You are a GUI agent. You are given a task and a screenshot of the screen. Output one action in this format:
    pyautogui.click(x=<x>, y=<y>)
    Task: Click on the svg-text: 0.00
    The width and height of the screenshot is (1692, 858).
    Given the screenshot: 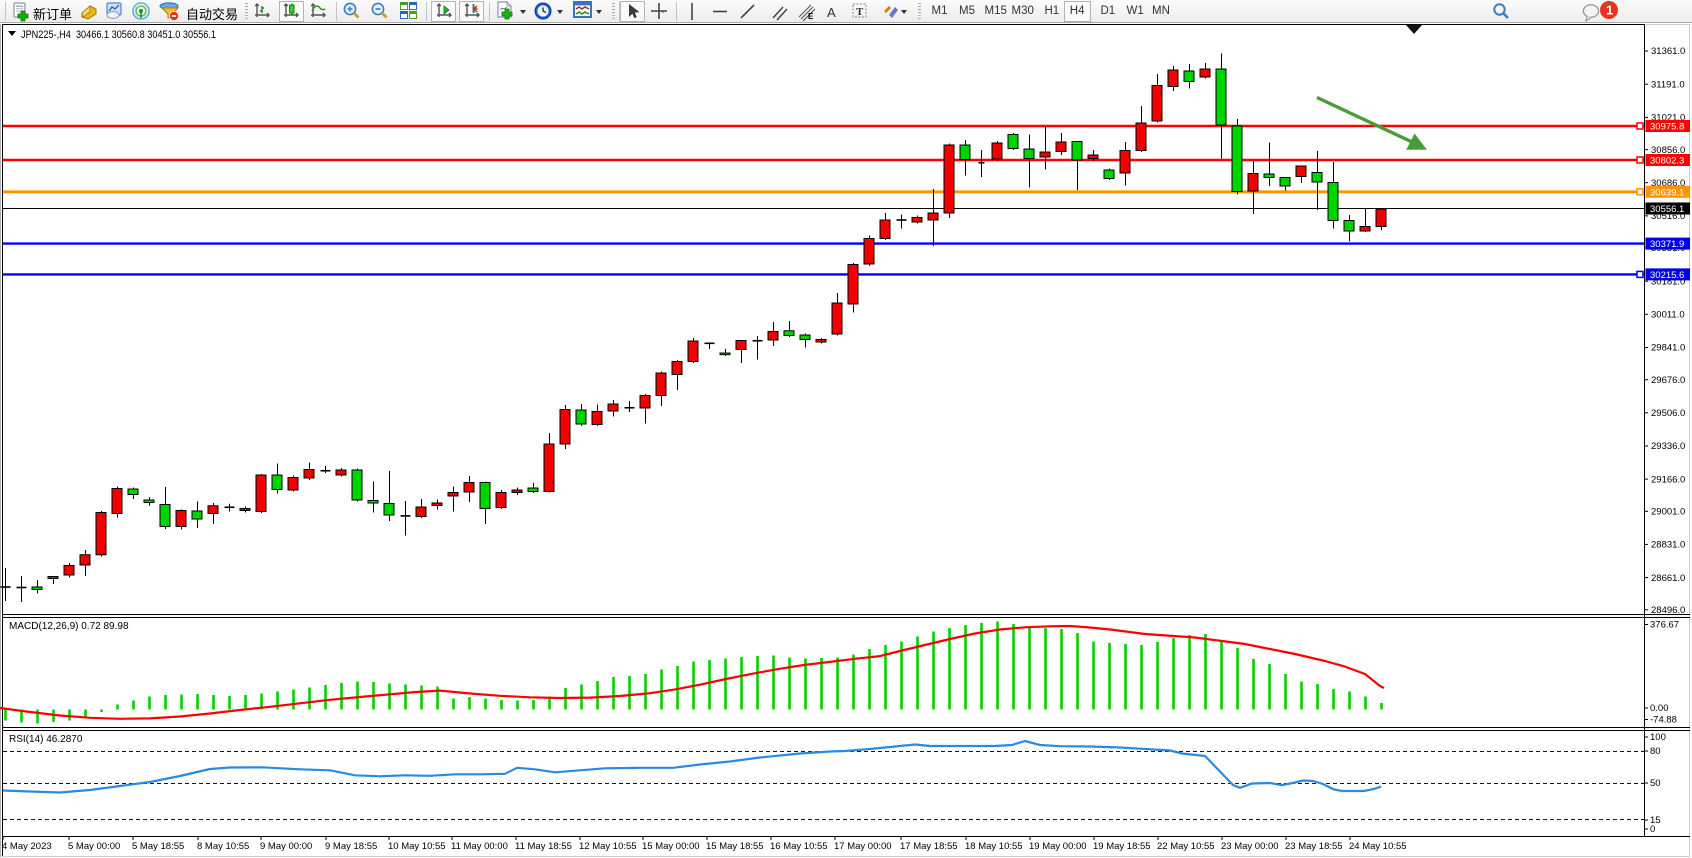 What is the action you would take?
    pyautogui.click(x=1659, y=708)
    